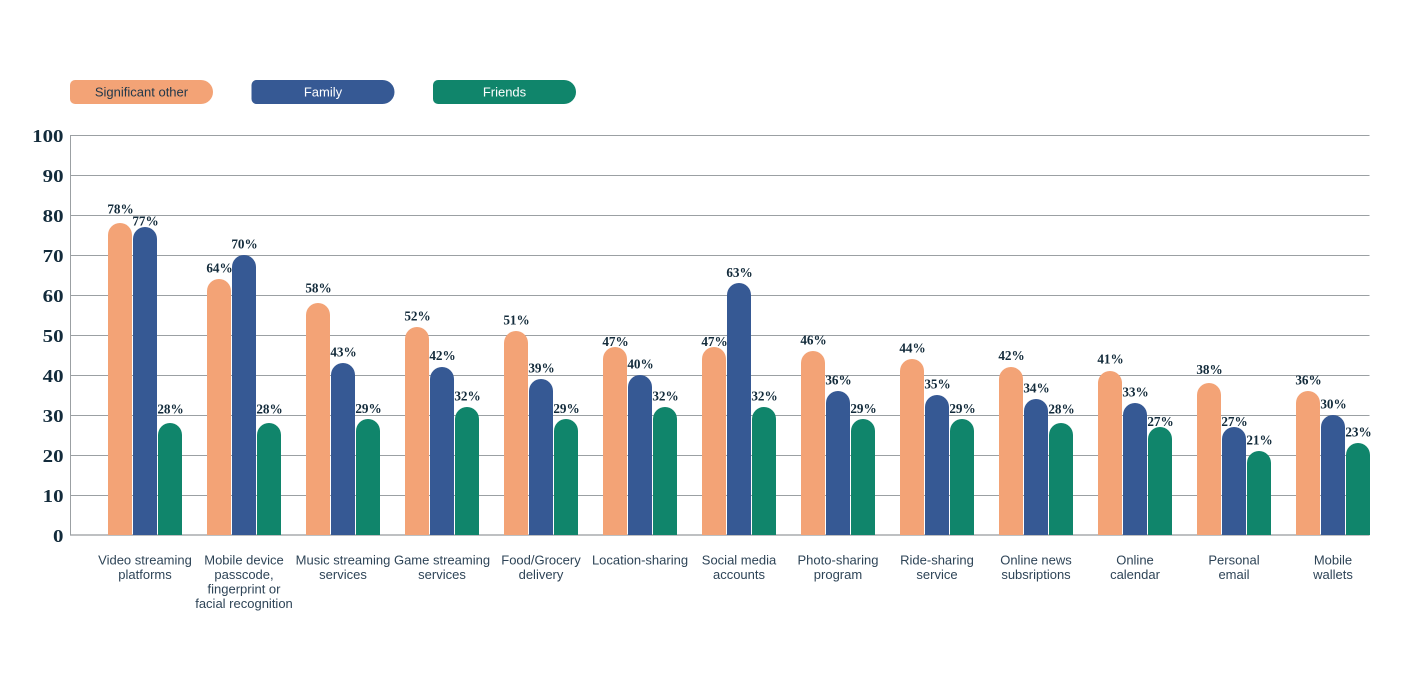 This screenshot has width=1404, height=690. I want to click on svg-text: 40%, so click(640, 364).